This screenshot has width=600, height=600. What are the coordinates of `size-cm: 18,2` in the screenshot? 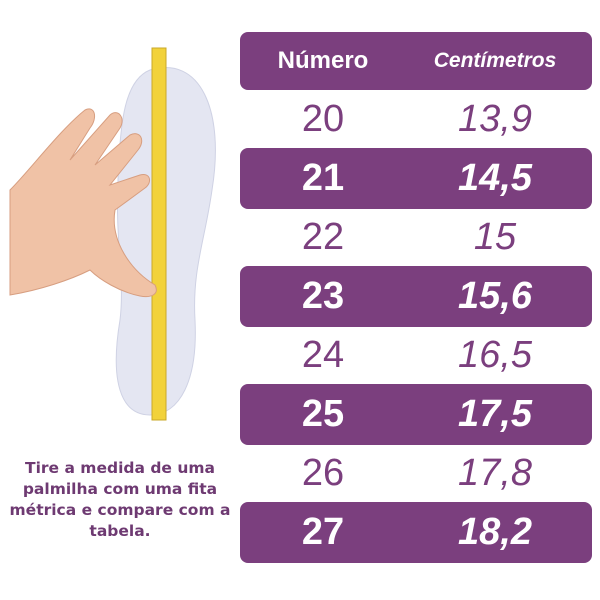 It's located at (495, 532).